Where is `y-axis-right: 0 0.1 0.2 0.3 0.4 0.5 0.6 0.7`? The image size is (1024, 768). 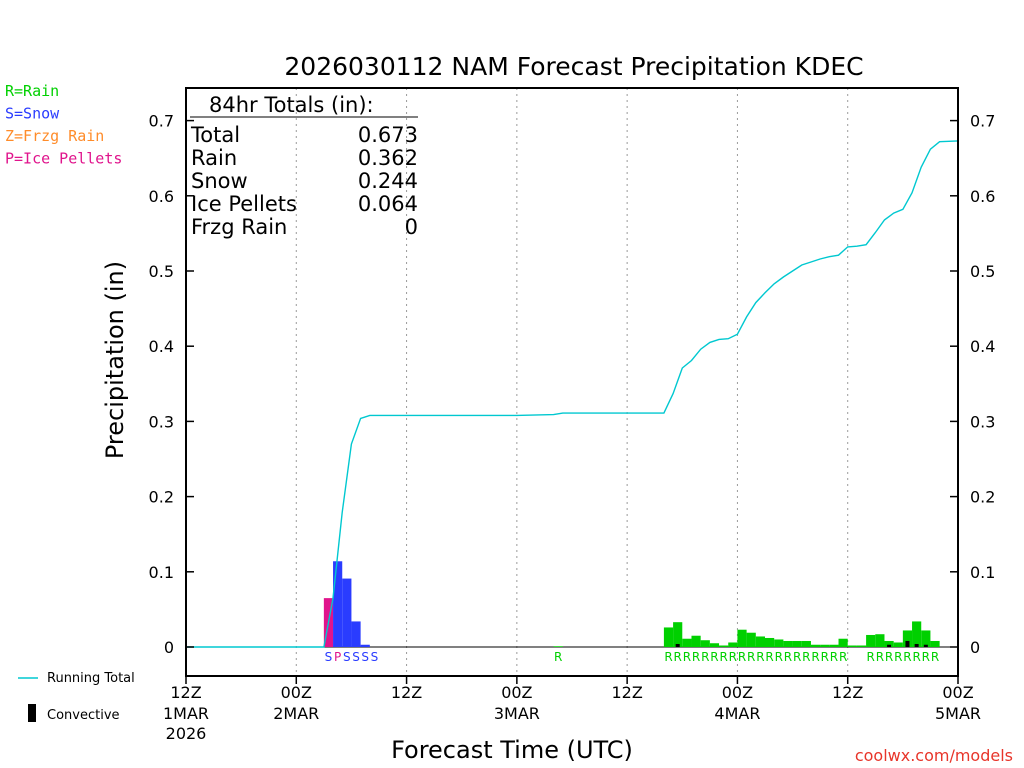 y-axis-right: 0 0.1 0.2 0.3 0.4 0.5 0.6 0.7 is located at coordinates (972, 384).